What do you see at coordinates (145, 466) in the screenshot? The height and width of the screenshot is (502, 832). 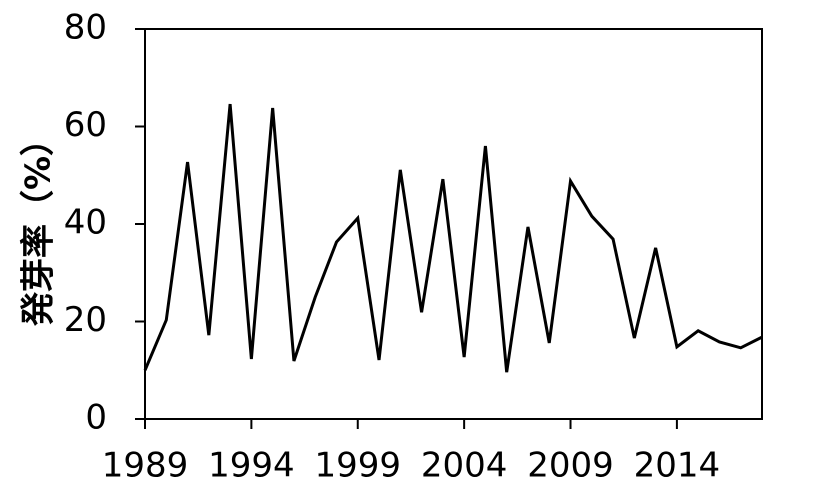 I see `x-tick-label: 1989` at bounding box center [145, 466].